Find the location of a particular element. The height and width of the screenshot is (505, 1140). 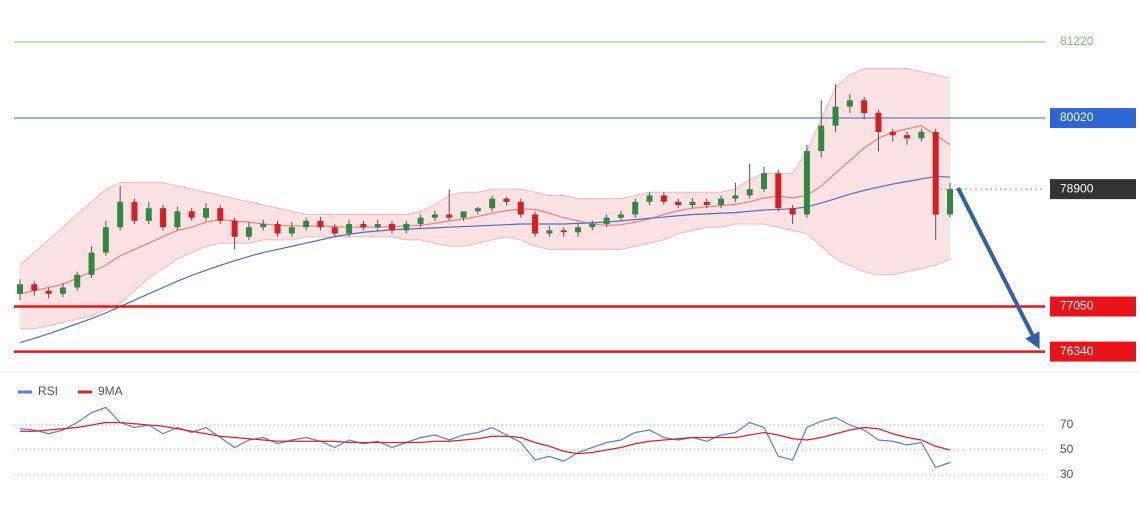

forecast-arrow is located at coordinates (998, 268).